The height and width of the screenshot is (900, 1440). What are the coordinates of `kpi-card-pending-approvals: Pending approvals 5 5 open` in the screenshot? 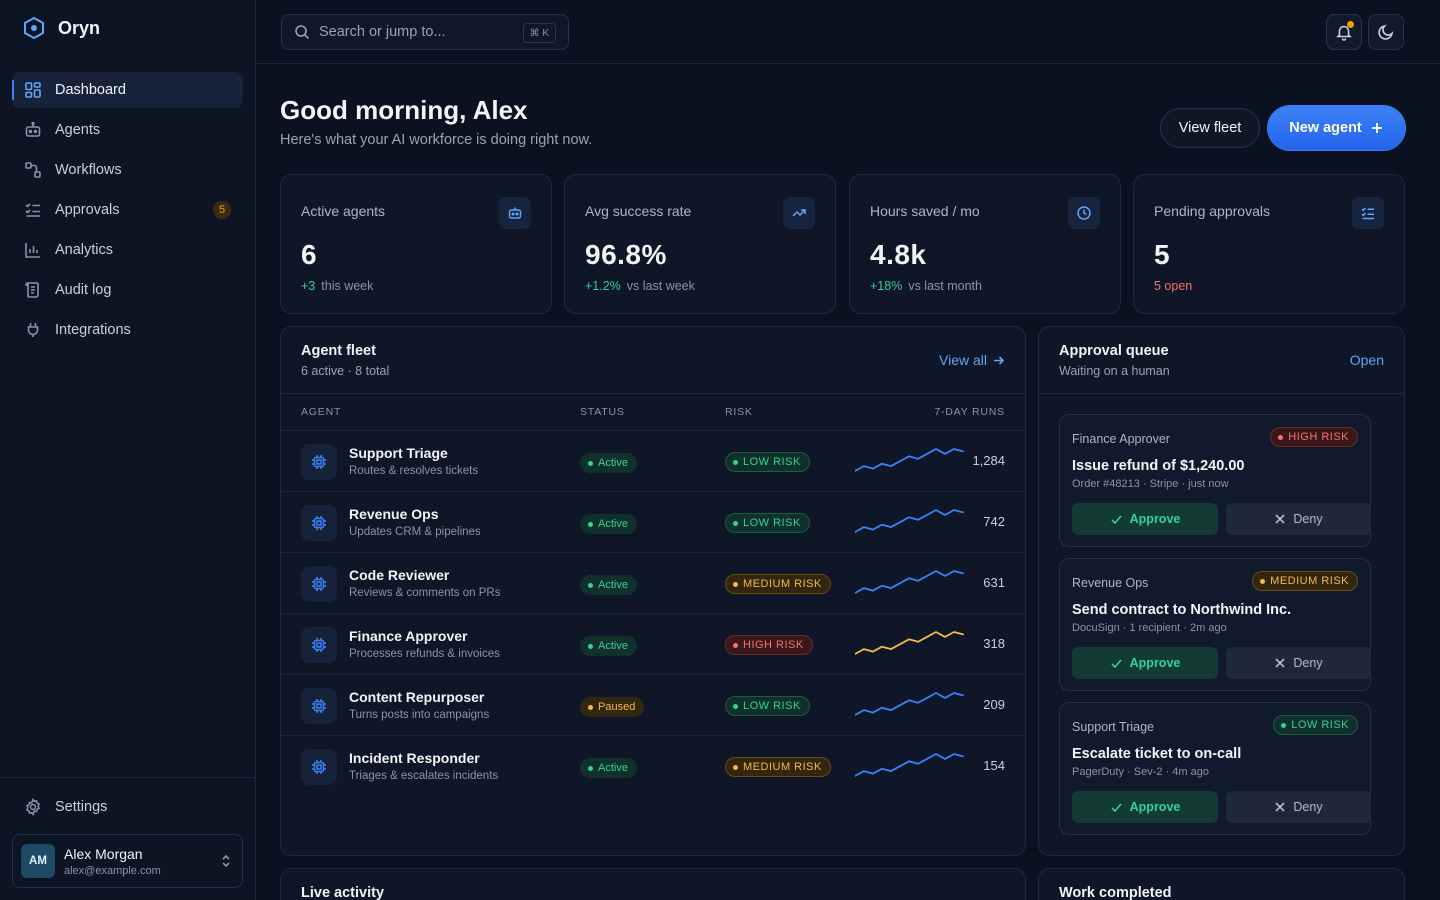 It's located at (1269, 244).